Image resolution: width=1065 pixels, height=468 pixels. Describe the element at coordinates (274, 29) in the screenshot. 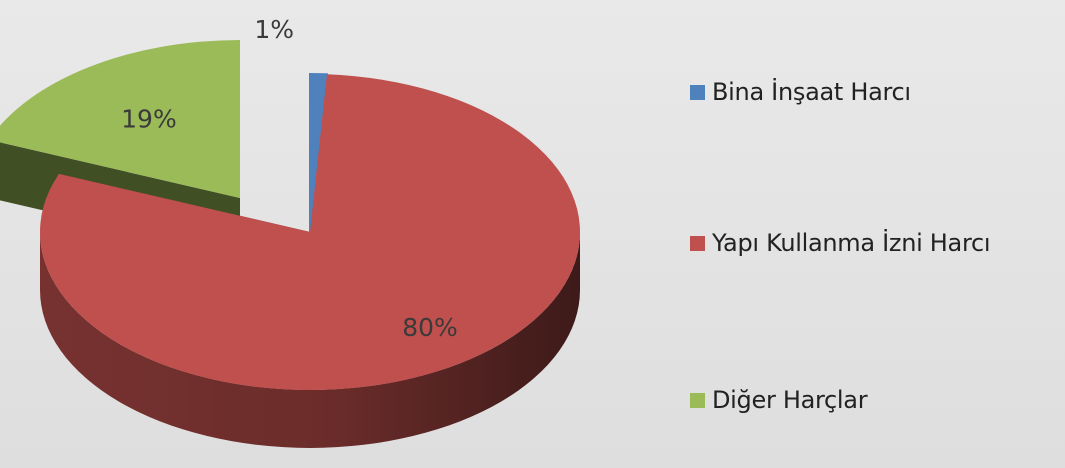

I see `pie-data-label: 1%` at that location.